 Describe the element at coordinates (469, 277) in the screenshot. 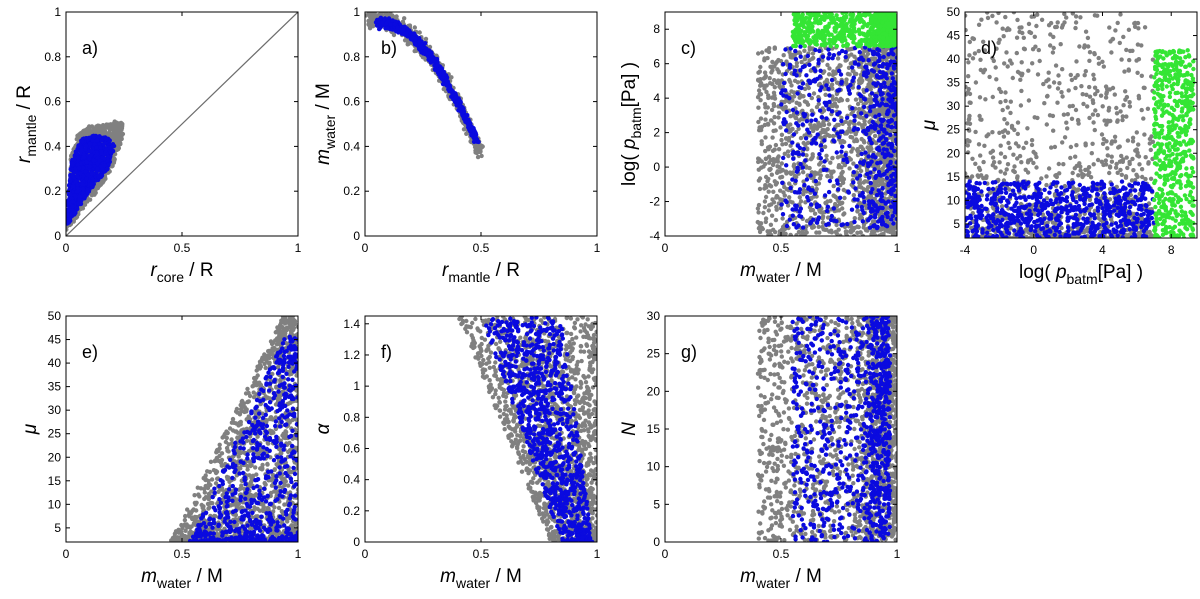

I see `label-subscript: mantle` at that location.